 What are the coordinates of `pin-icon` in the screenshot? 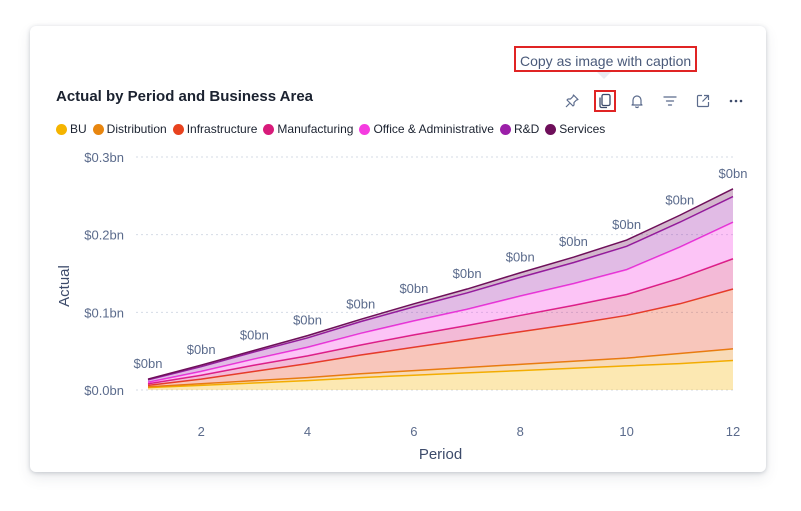 It's located at (572, 101).